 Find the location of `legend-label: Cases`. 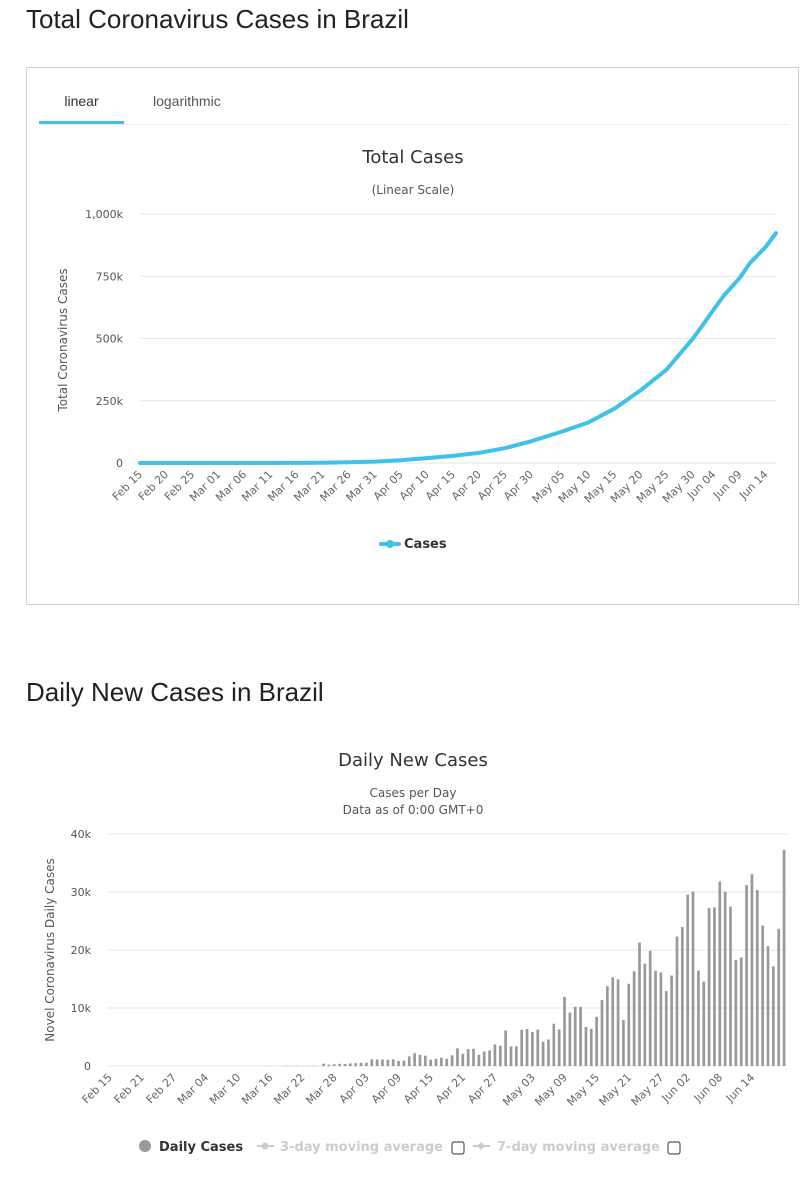

legend-label: Cases is located at coordinates (425, 544).